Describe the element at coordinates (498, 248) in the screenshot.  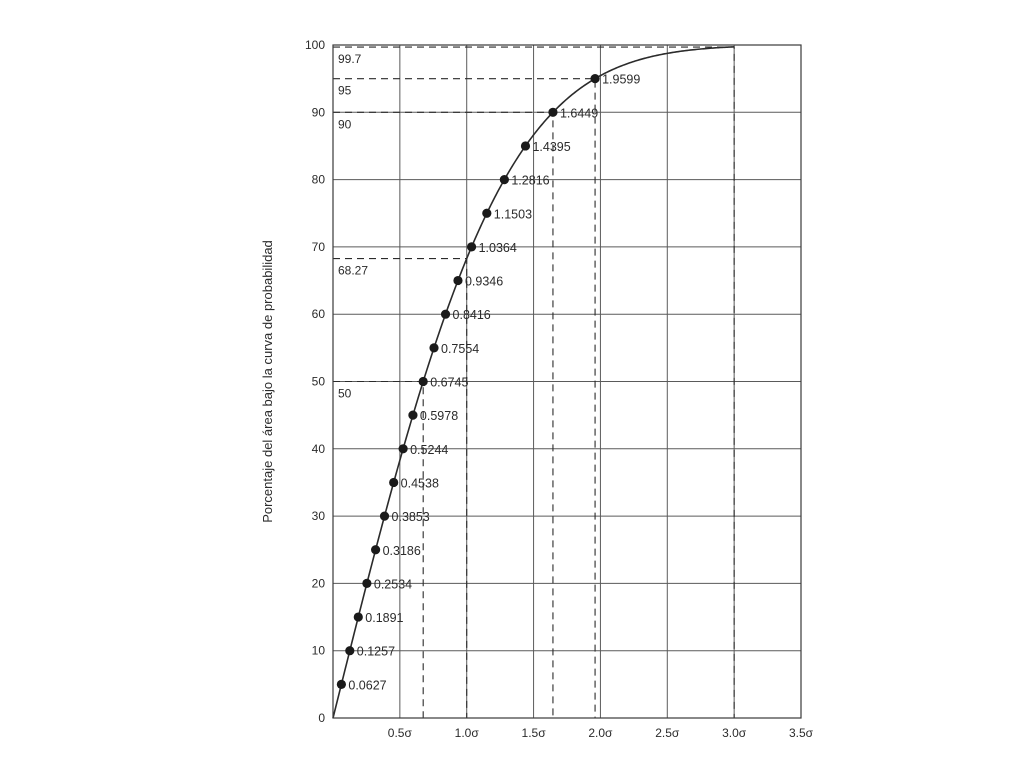
I see `data-point-label: 1.0364` at that location.